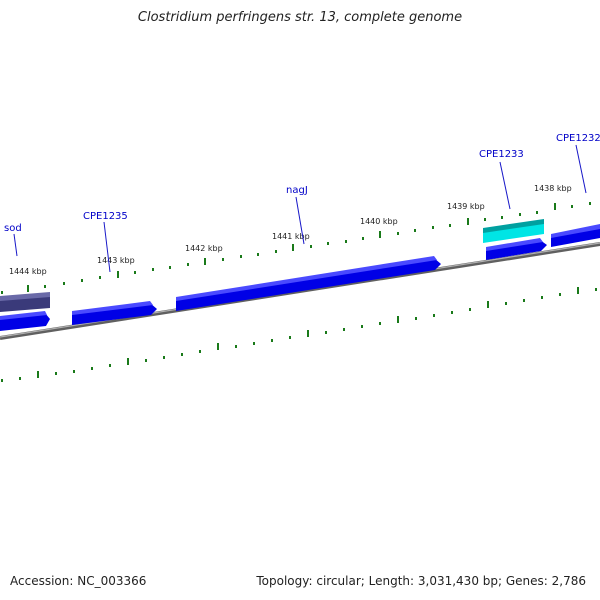  I want to click on gene-nagj, so click(308, 283).